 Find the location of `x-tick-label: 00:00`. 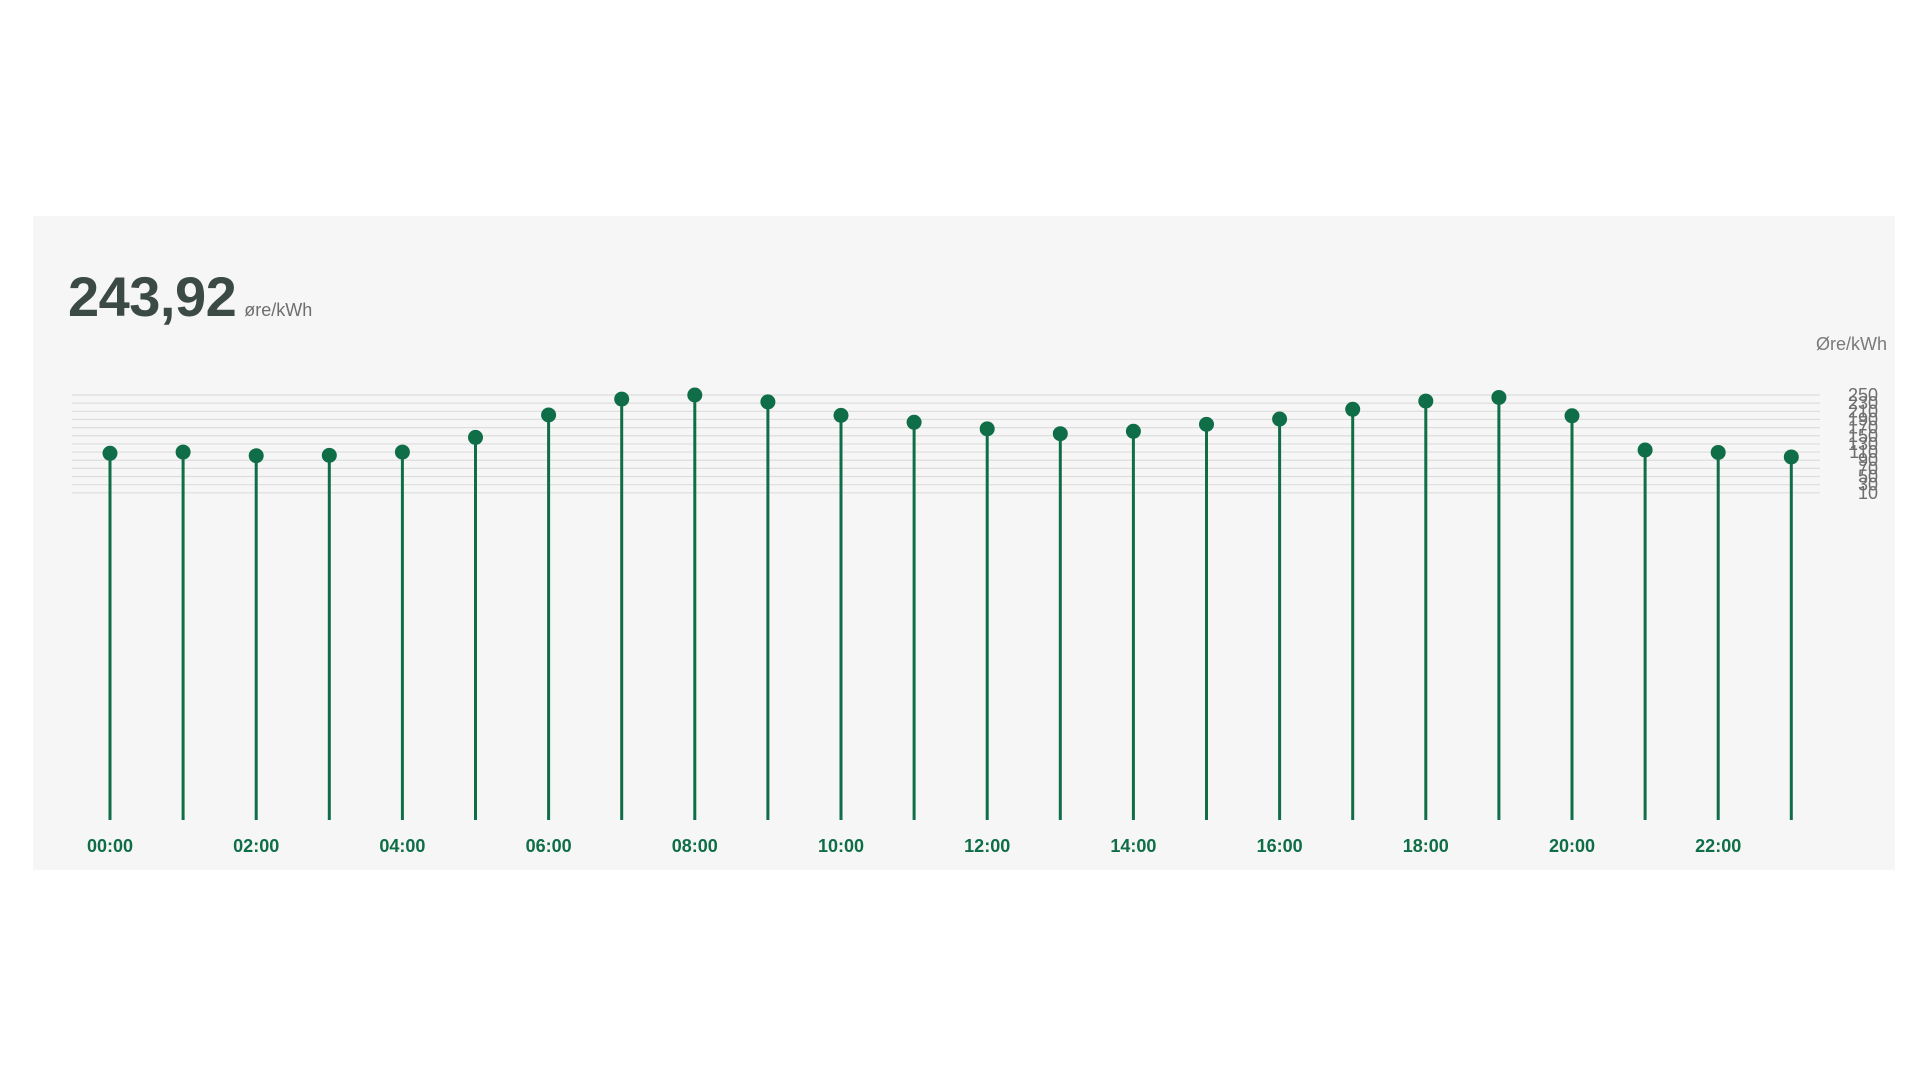

x-tick-label: 00:00 is located at coordinates (110, 846).